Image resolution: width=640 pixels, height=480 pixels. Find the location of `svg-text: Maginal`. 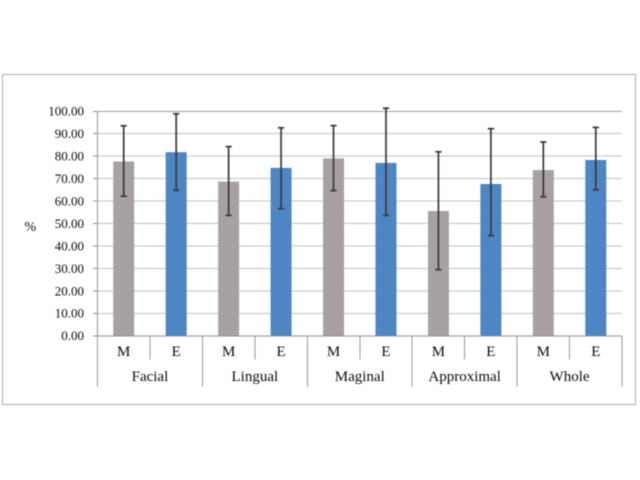

svg-text: Maginal is located at coordinates (360, 377).